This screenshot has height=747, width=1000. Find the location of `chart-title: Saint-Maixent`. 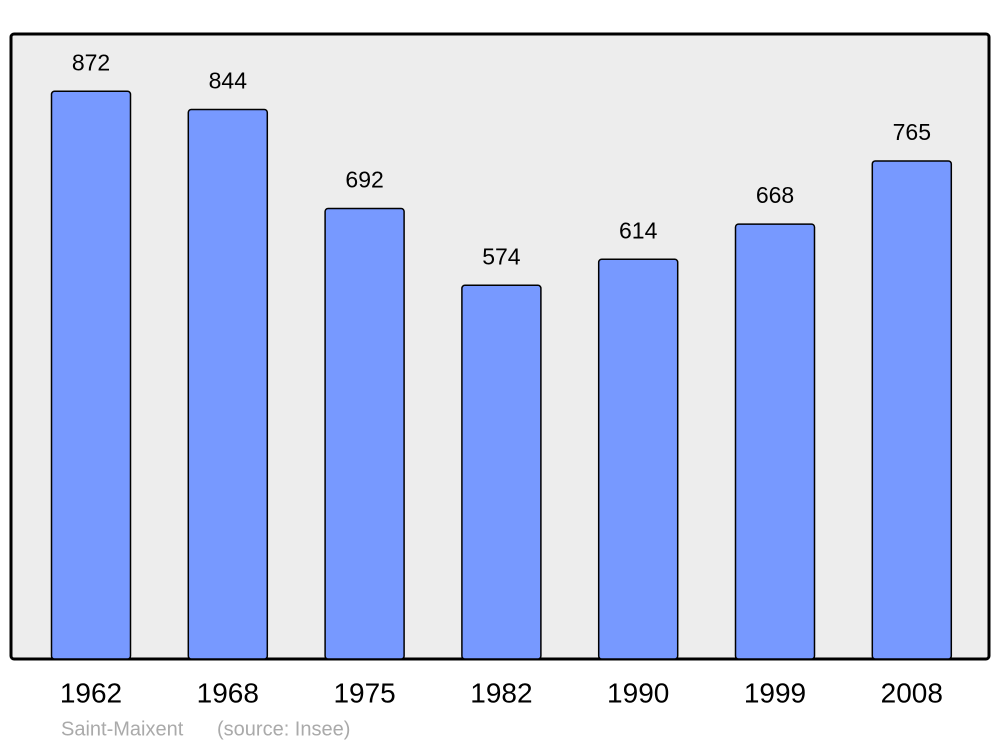

chart-title: Saint-Maixent is located at coordinates (122, 729).